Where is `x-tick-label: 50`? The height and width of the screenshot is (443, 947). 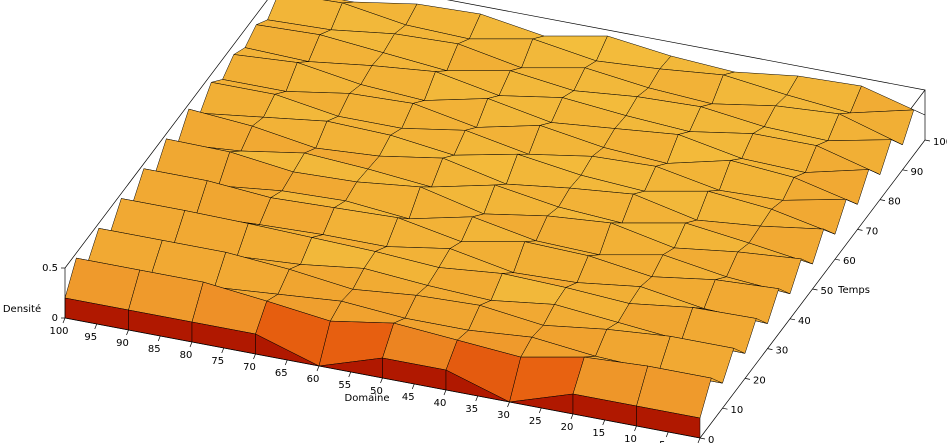 x-tick-label: 50 is located at coordinates (376, 391).